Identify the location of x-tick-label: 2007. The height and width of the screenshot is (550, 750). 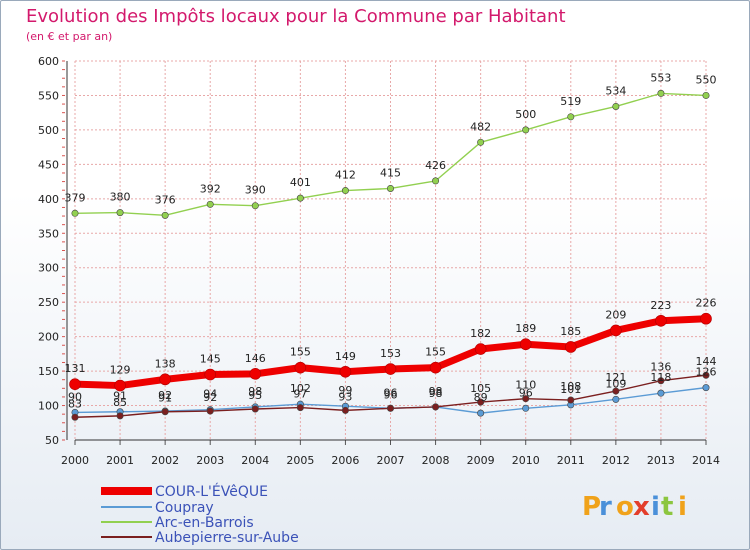
(391, 460).